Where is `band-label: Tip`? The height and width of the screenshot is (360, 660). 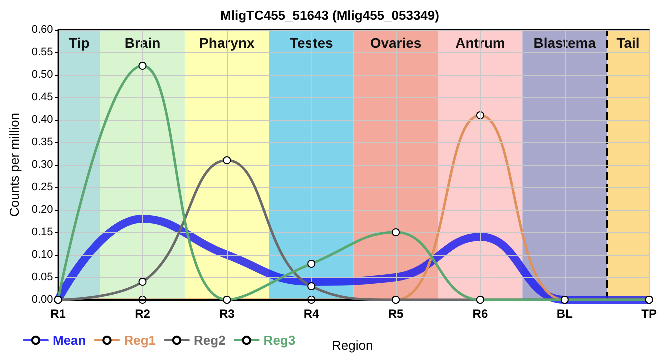 band-label: Tip is located at coordinates (79, 43).